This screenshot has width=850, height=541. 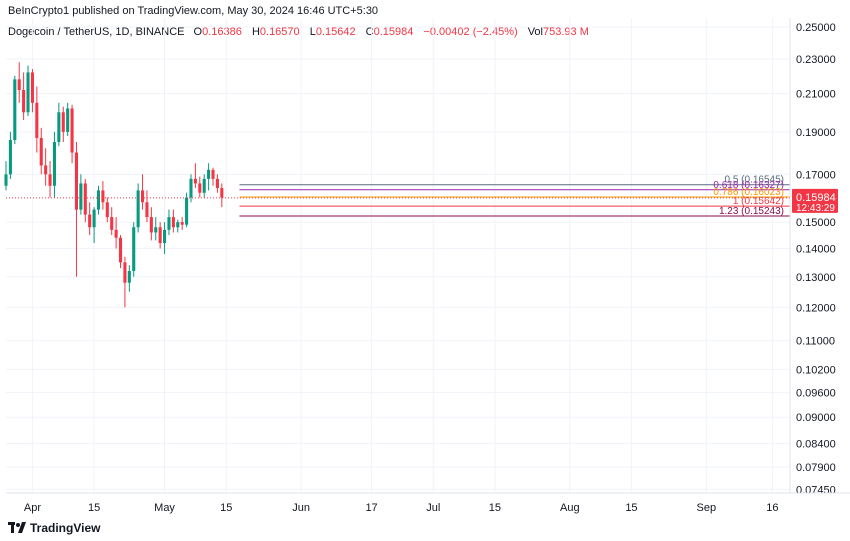 I want to click on last-price-label: 0.15984, so click(x=816, y=198).